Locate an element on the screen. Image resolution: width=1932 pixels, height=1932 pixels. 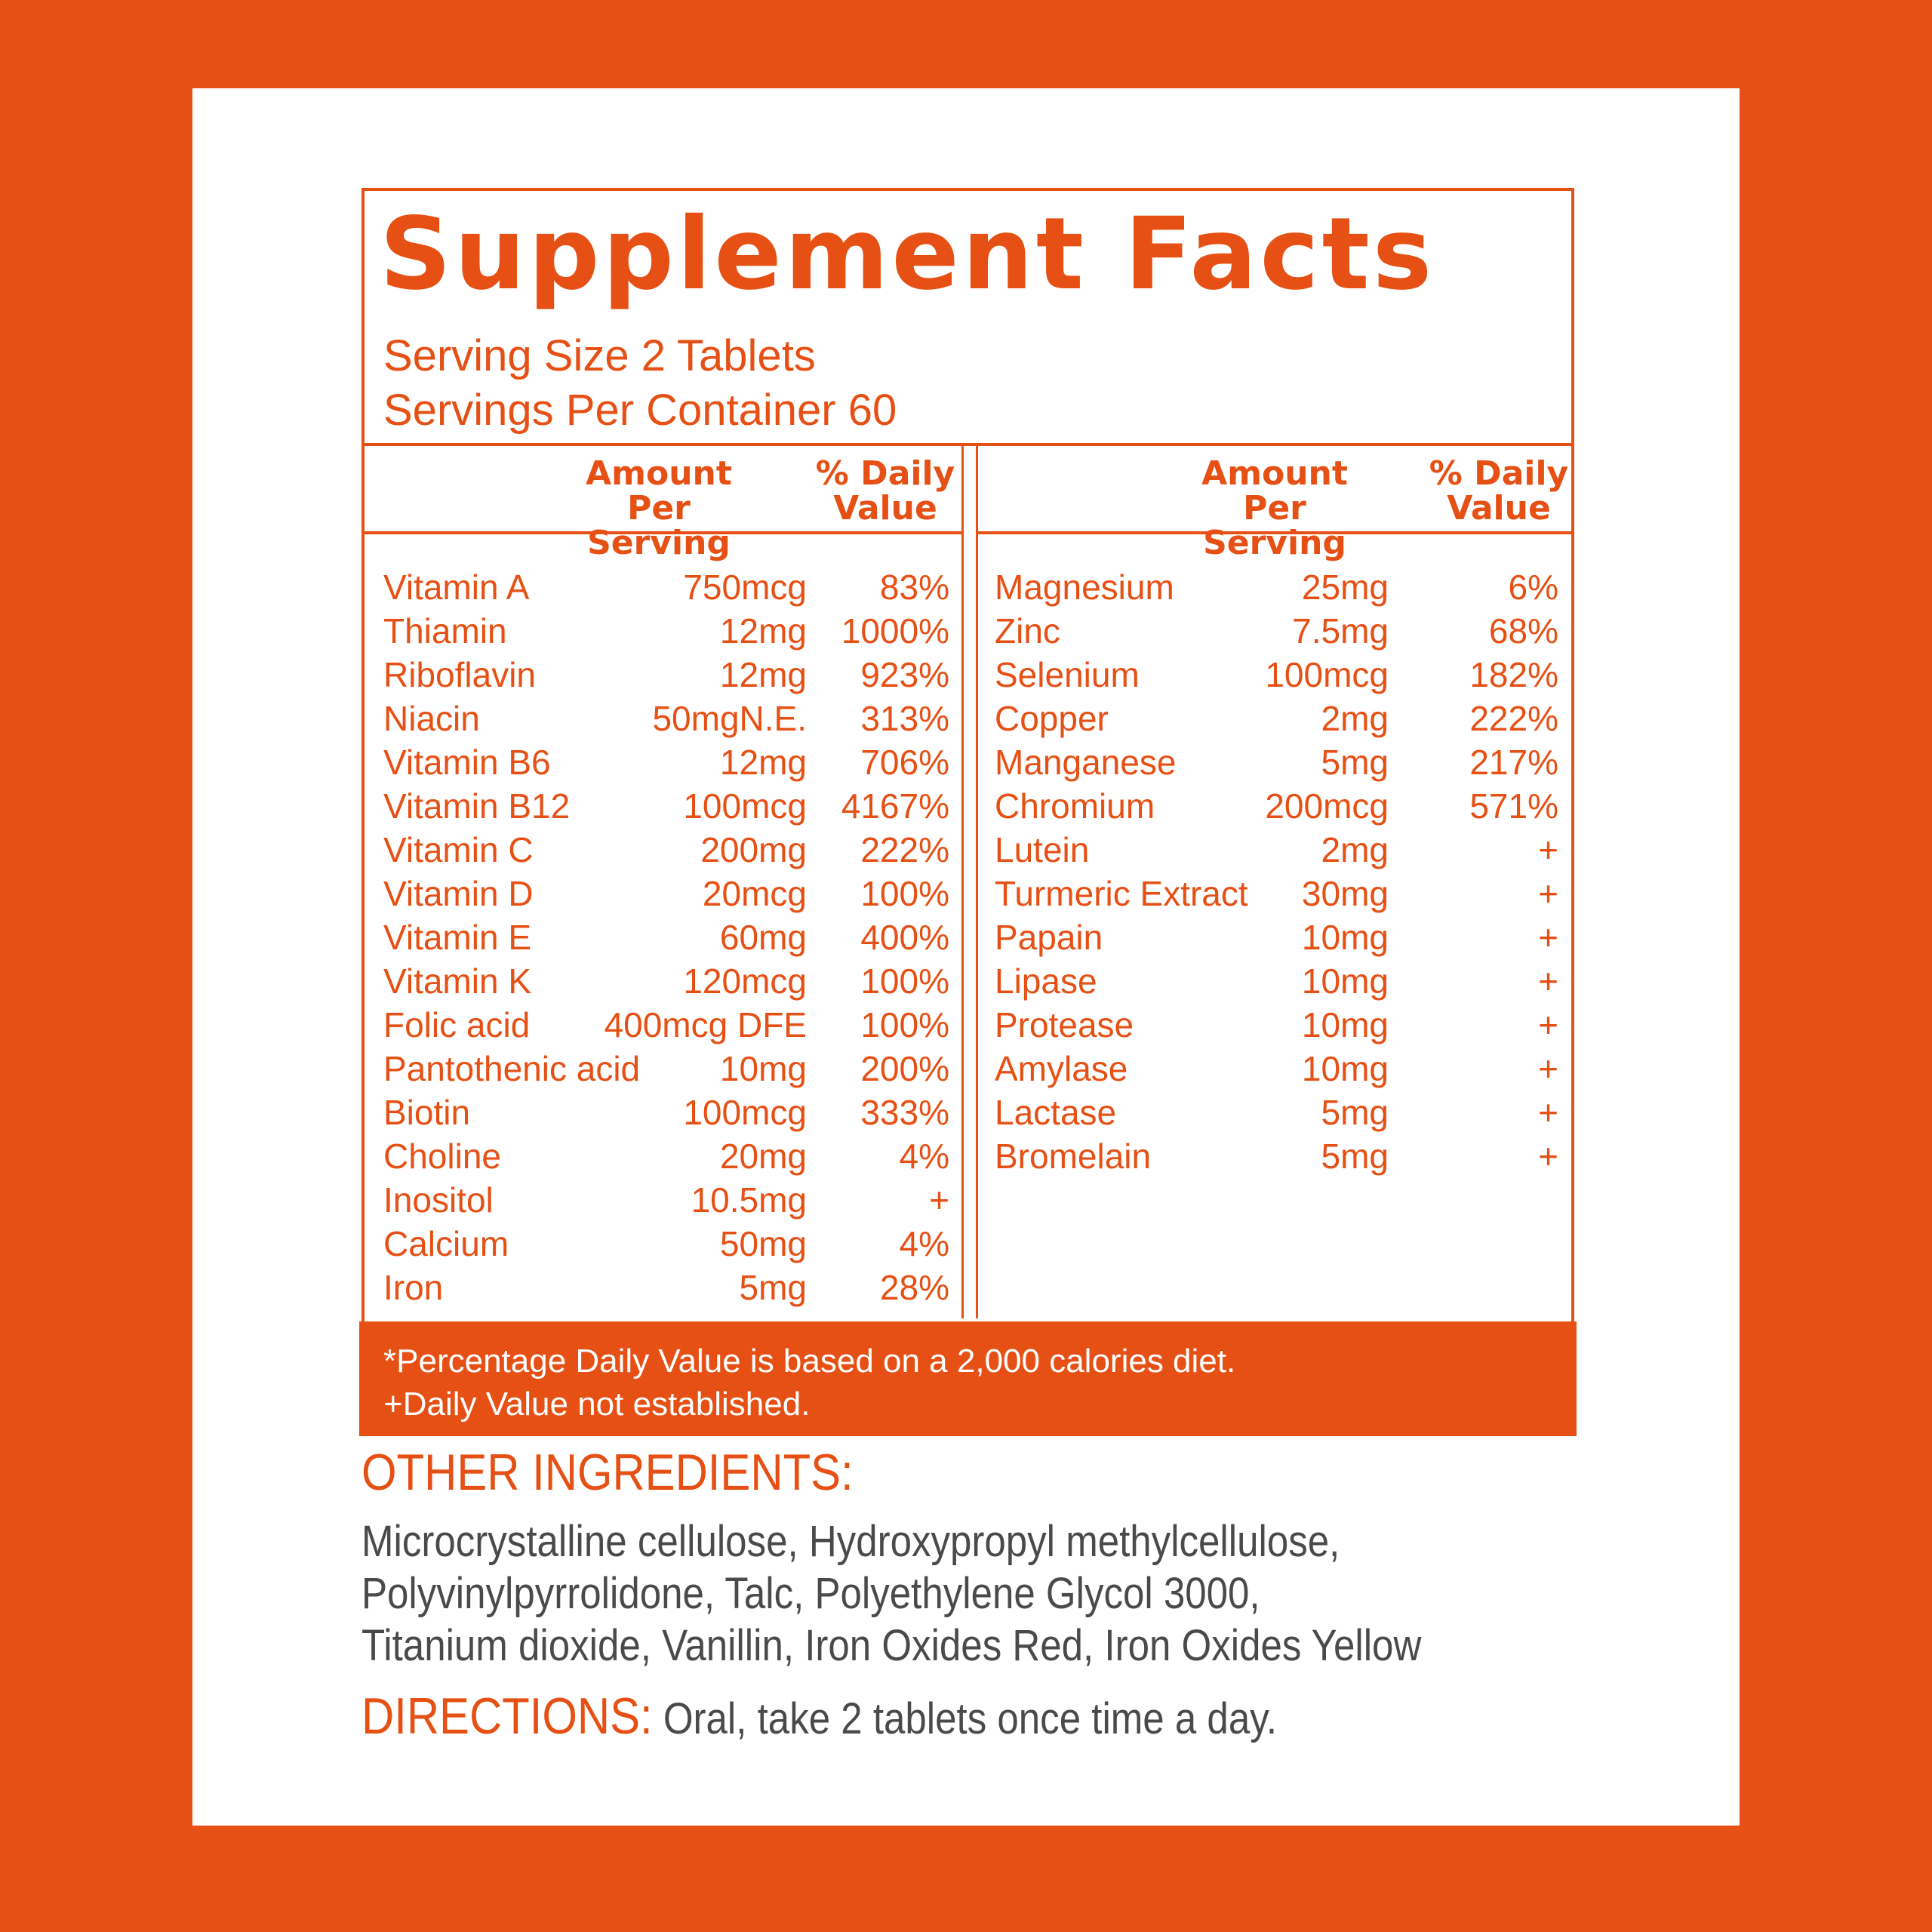
nutrient-daily-value: 333% is located at coordinates (904, 1112).